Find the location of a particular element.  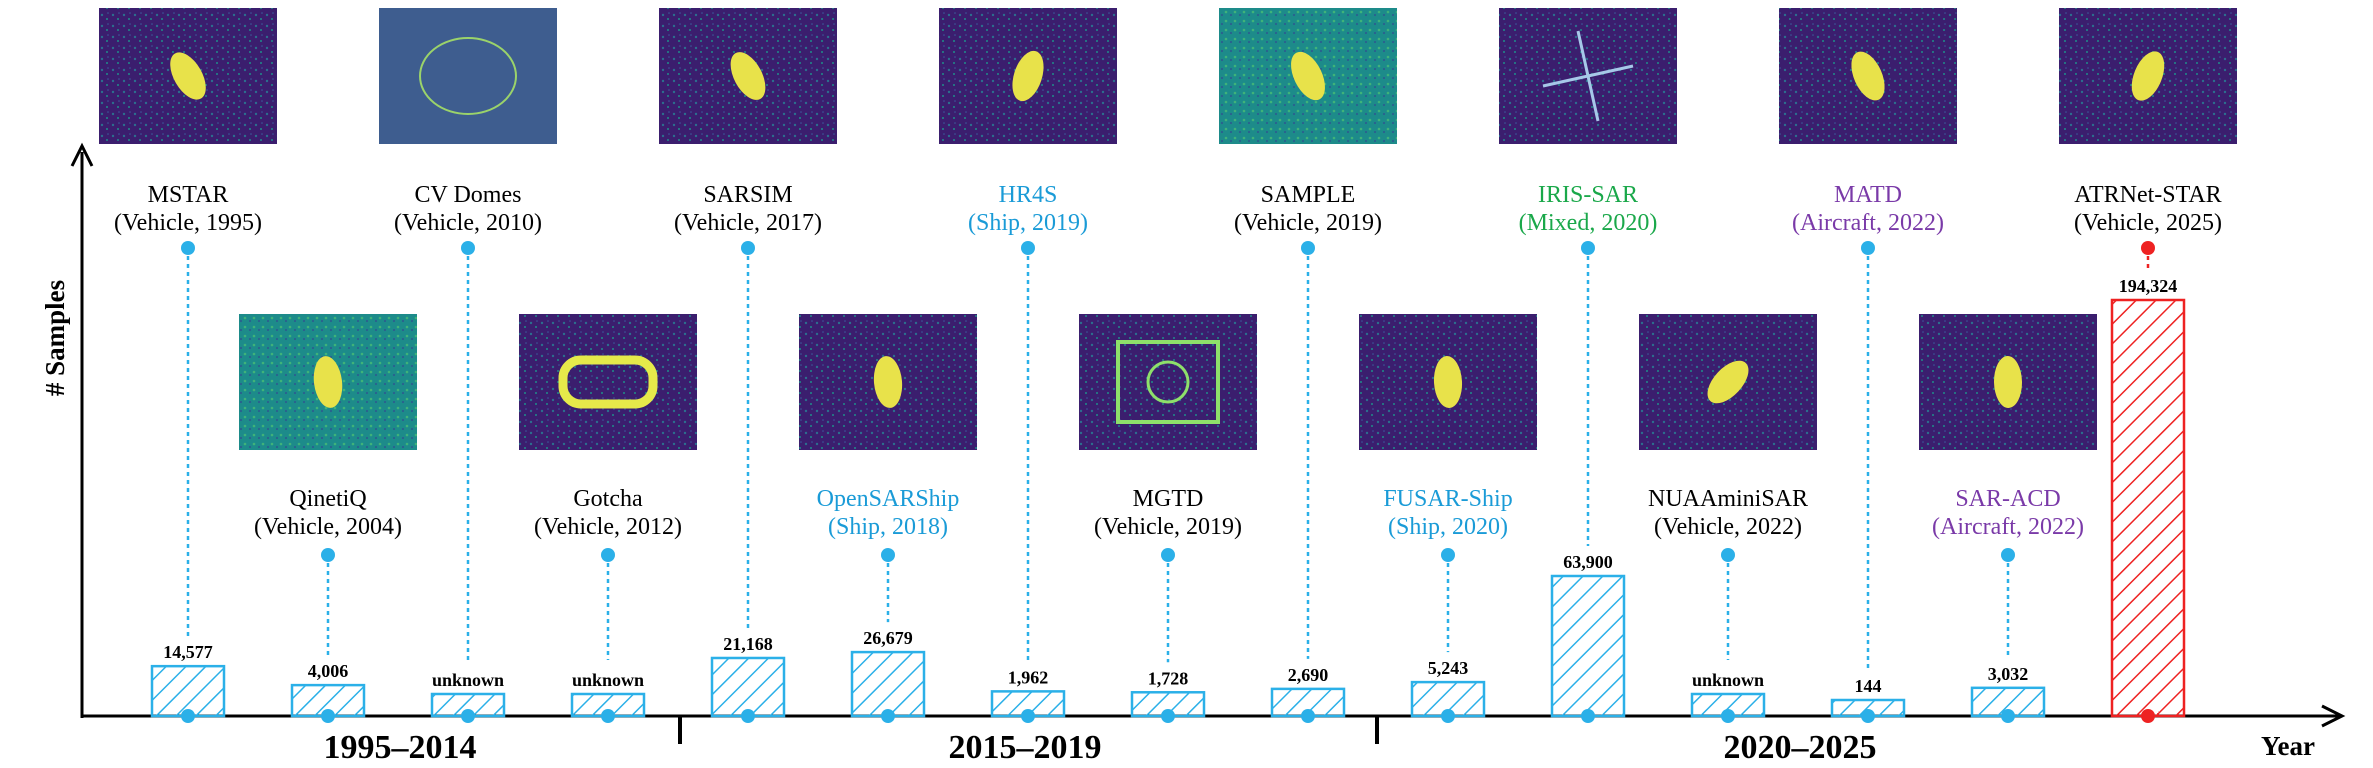

thumbnail-bg-mgtd is located at coordinates (1168, 382).